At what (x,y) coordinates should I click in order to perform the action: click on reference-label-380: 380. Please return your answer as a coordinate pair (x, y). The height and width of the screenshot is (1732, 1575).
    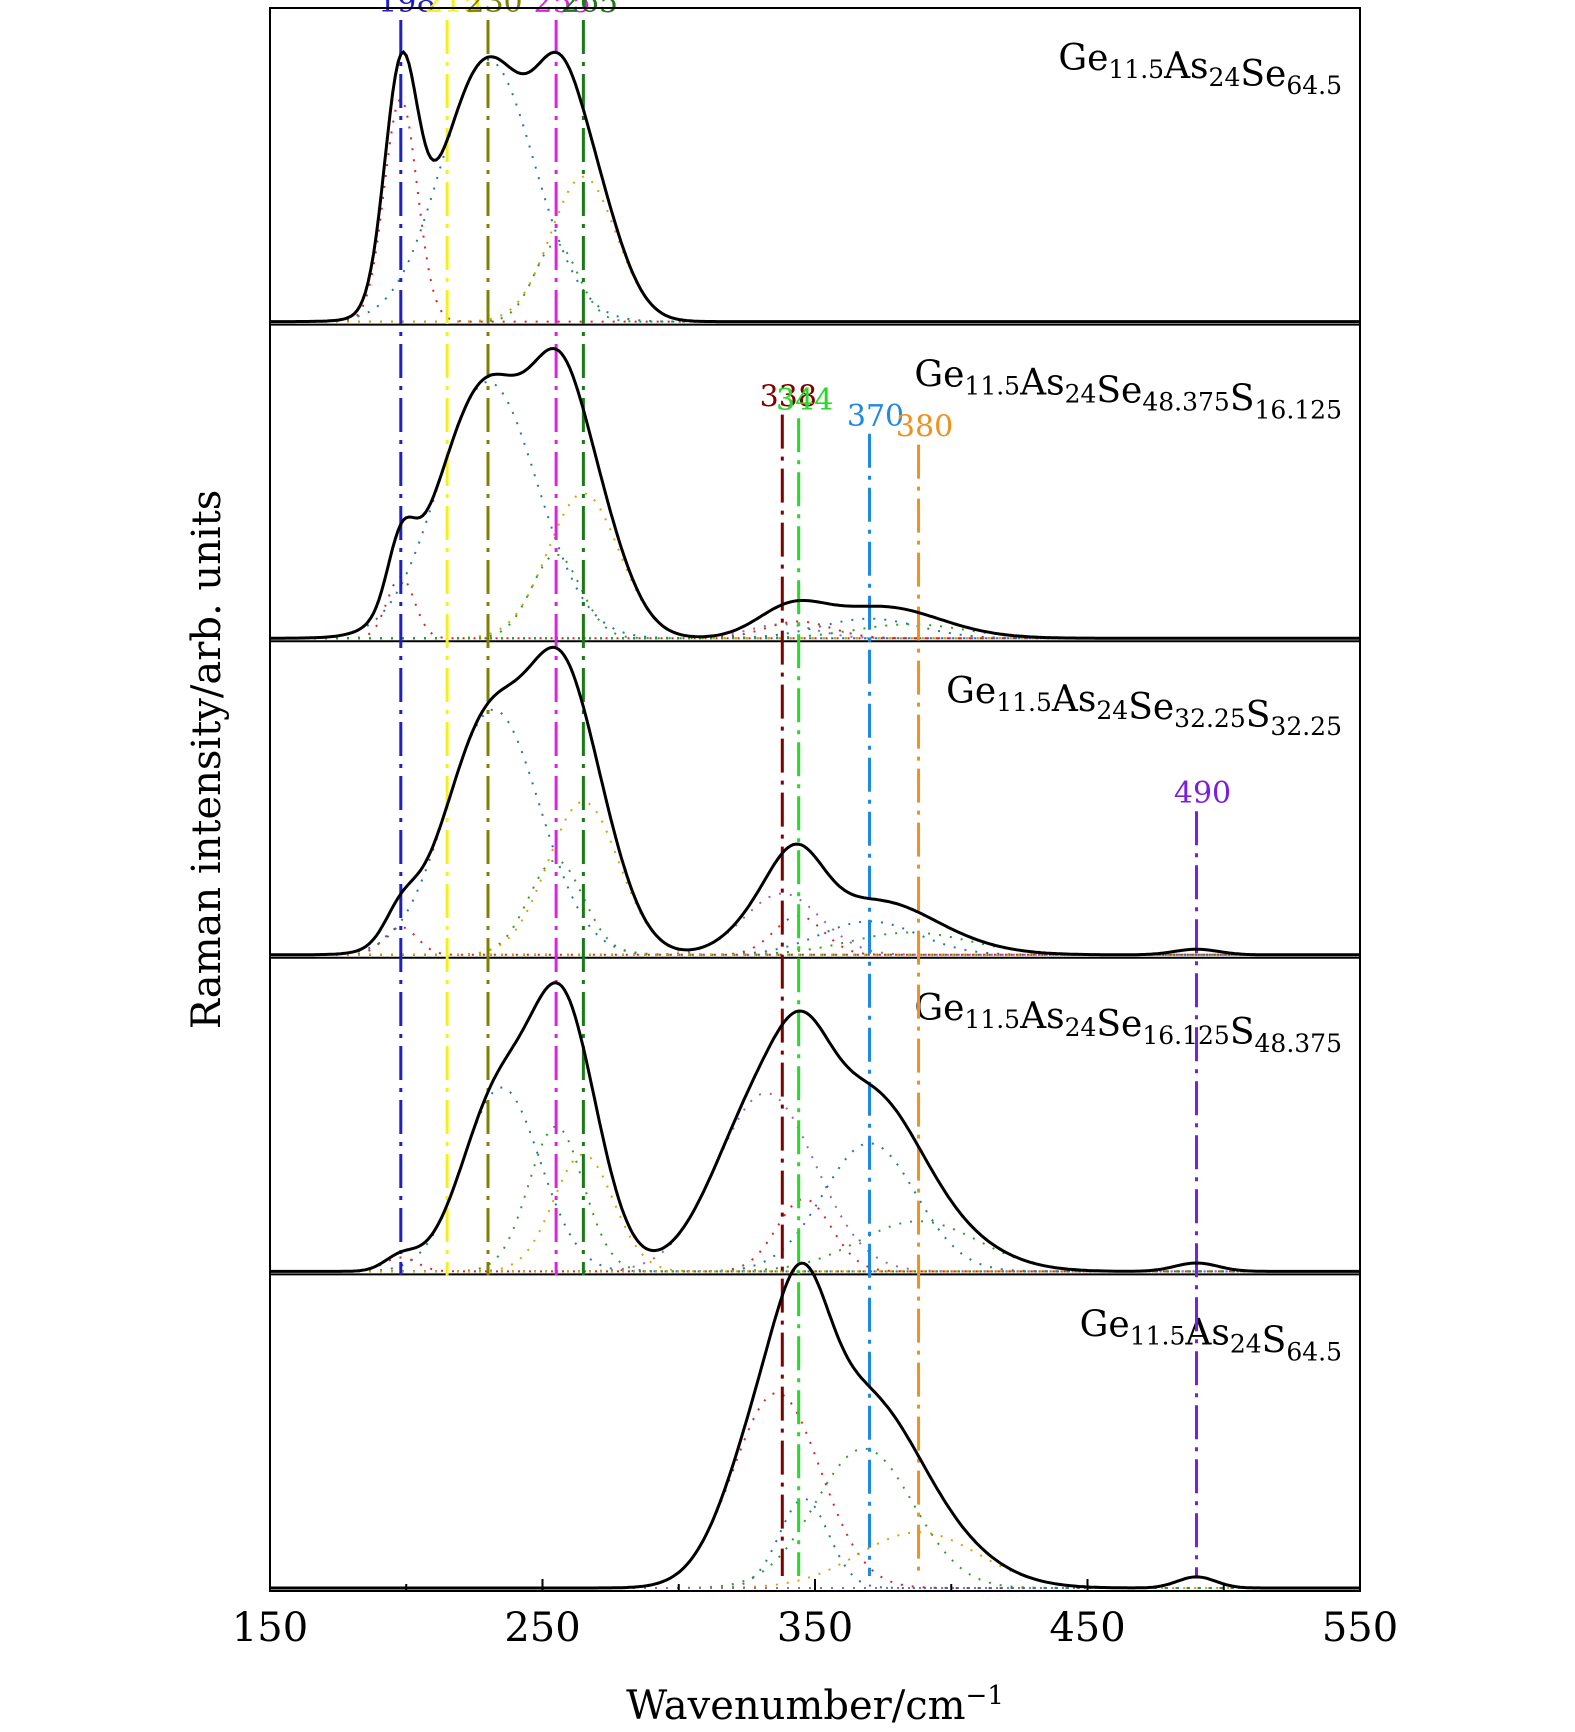
    Looking at the image, I should click on (924, 427).